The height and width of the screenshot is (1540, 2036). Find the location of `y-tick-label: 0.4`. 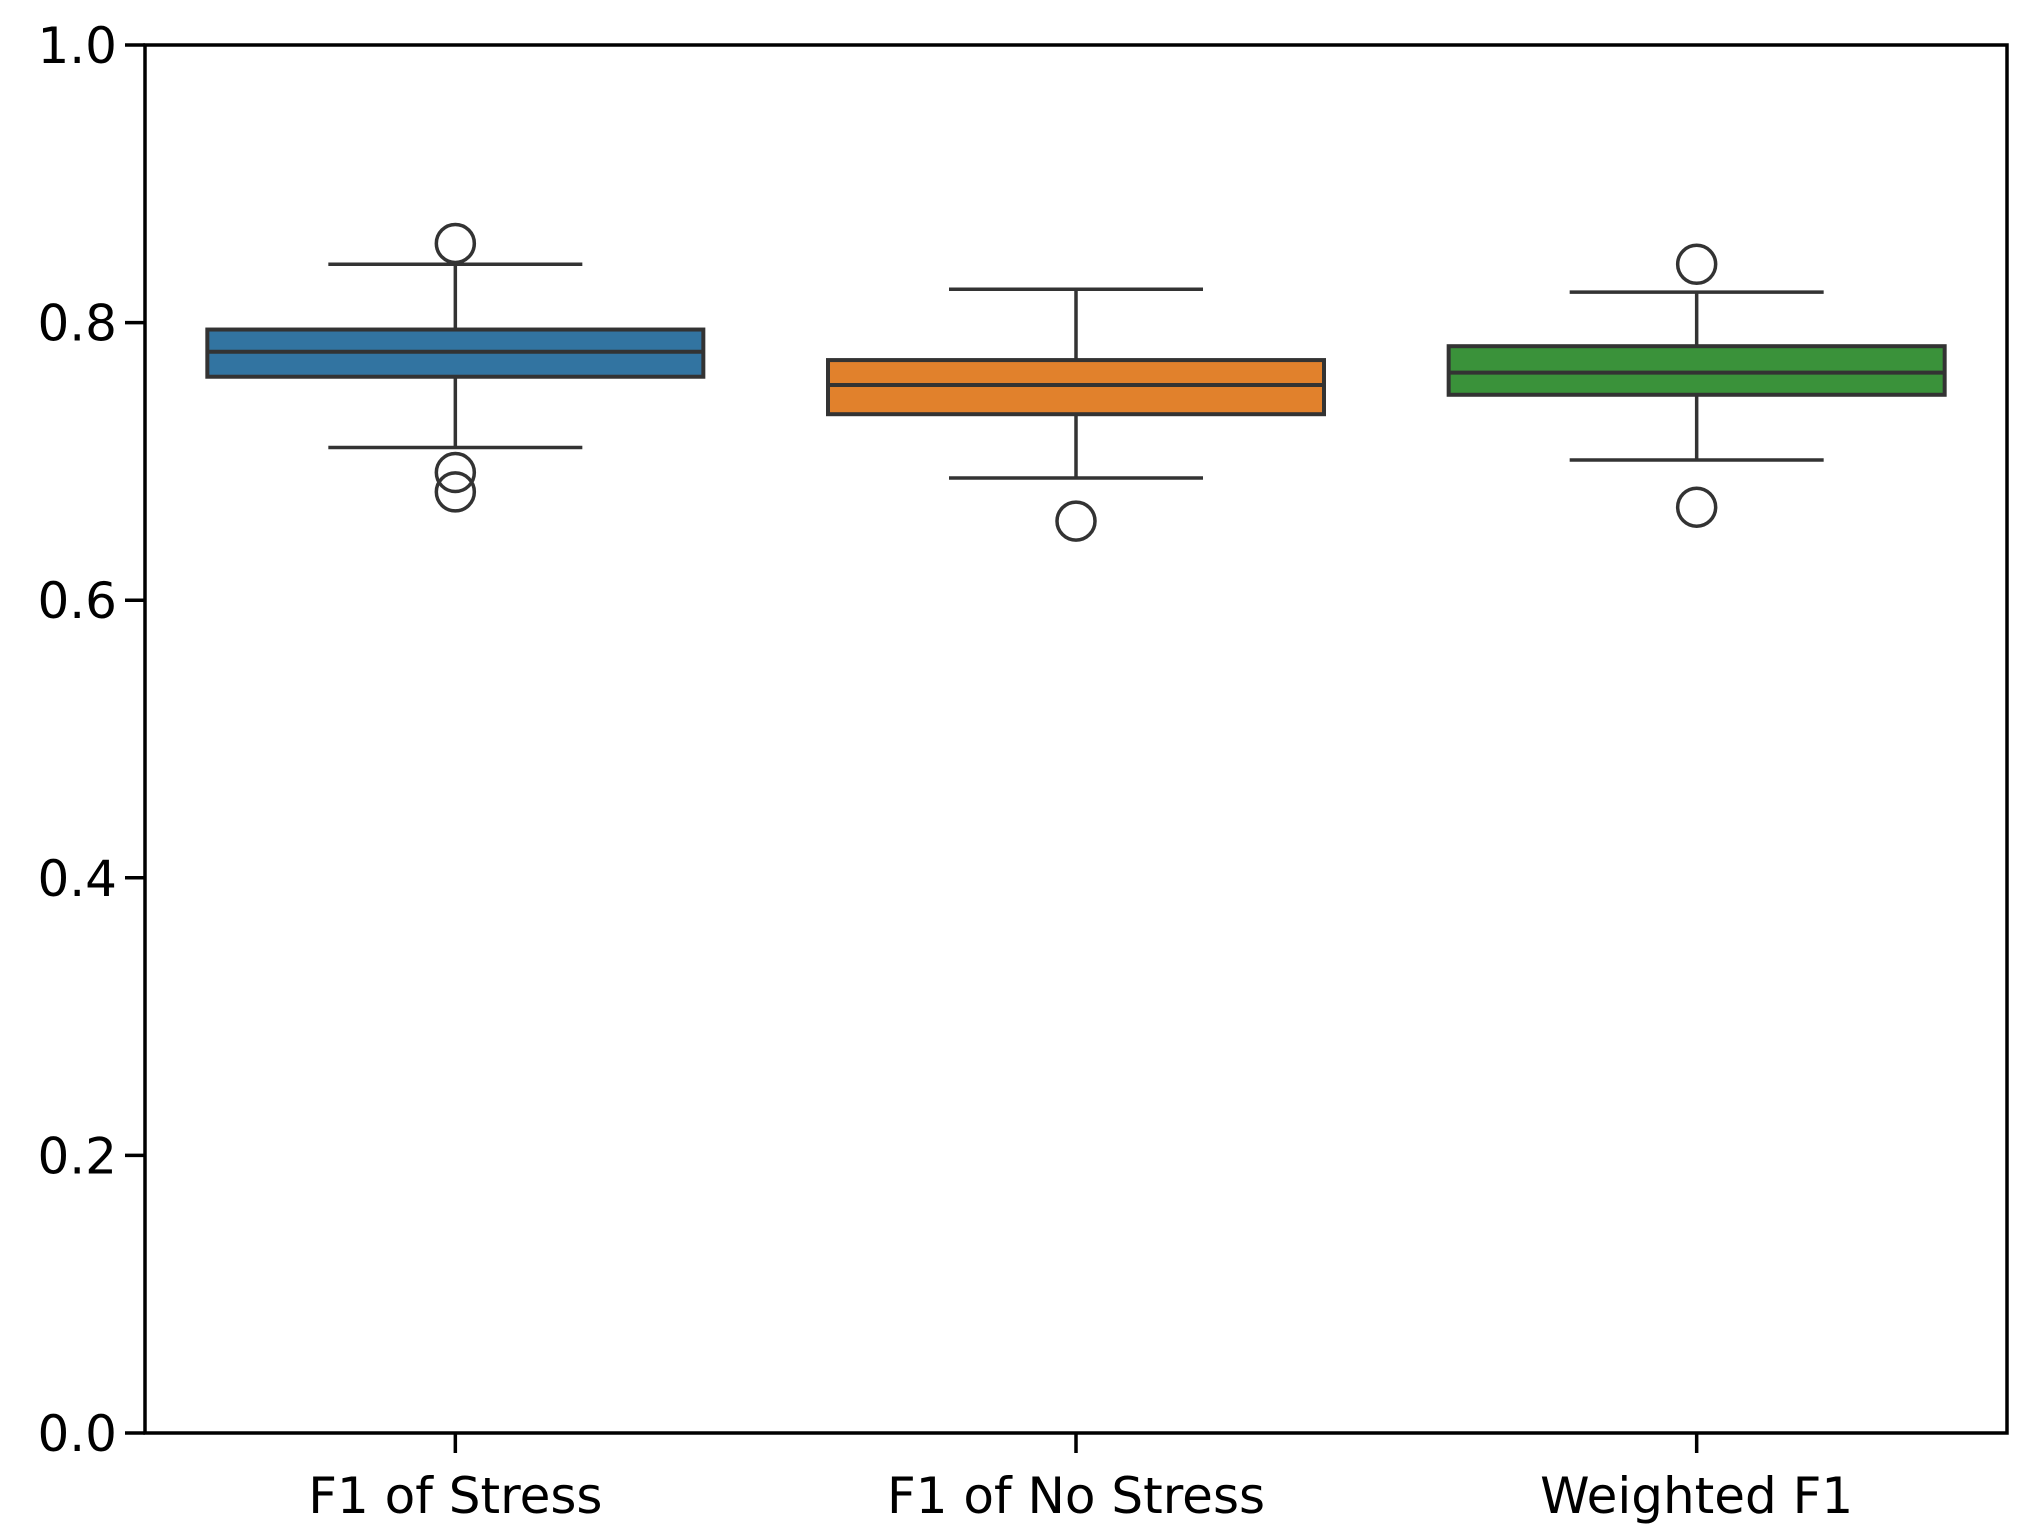

y-tick-label: 0.4 is located at coordinates (77, 879).